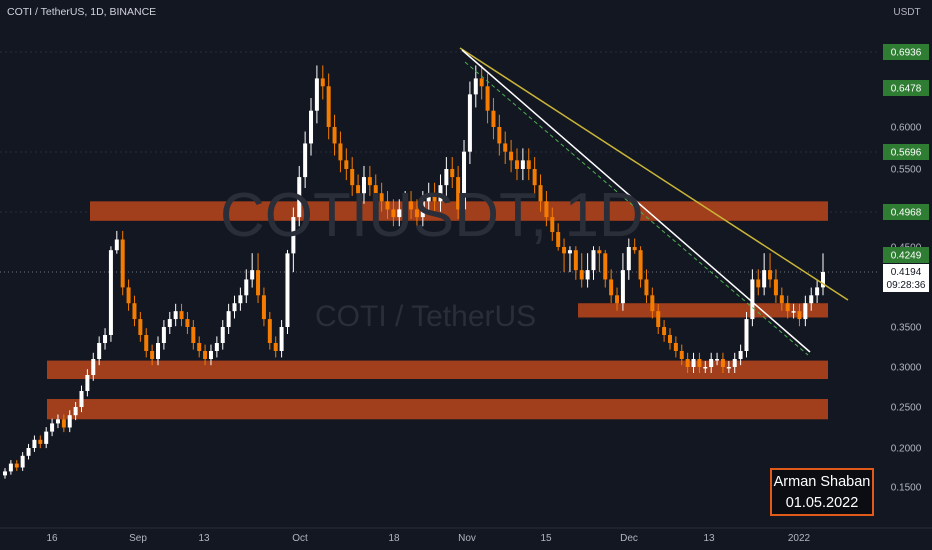 The image size is (932, 550). I want to click on time-tick-label: 15, so click(546, 538).